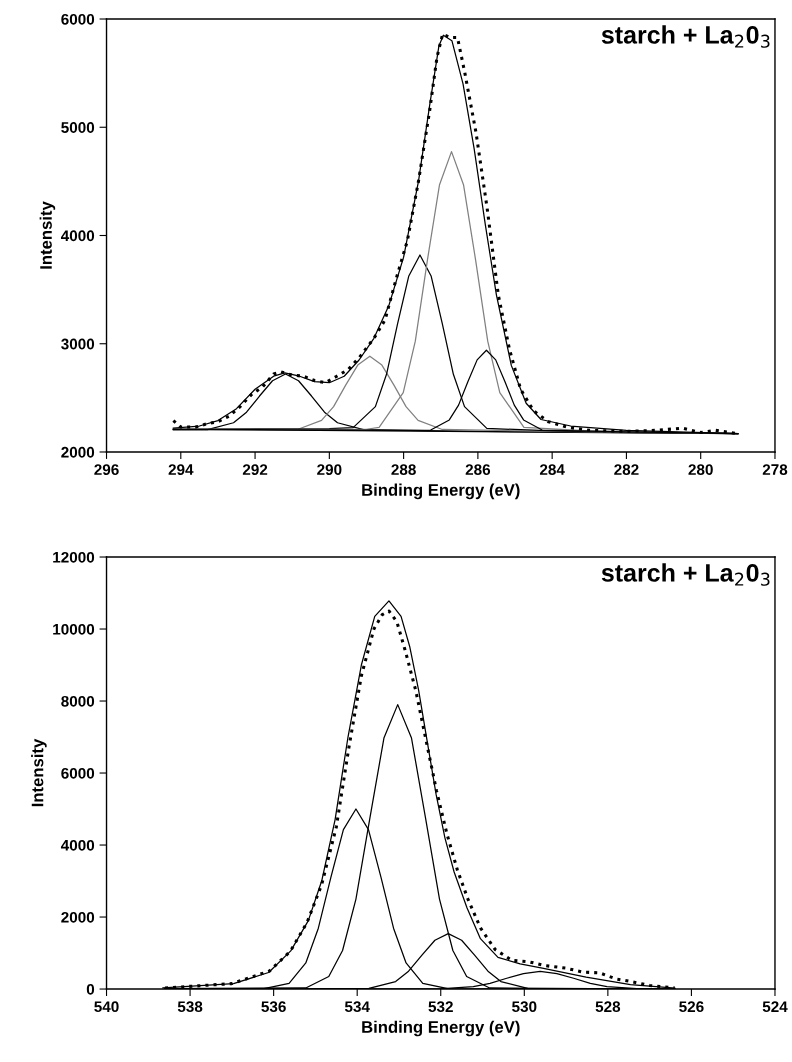 This screenshot has height=1062, width=792. What do you see at coordinates (403, 470) in the screenshot?
I see `x-tick-label: 288` at bounding box center [403, 470].